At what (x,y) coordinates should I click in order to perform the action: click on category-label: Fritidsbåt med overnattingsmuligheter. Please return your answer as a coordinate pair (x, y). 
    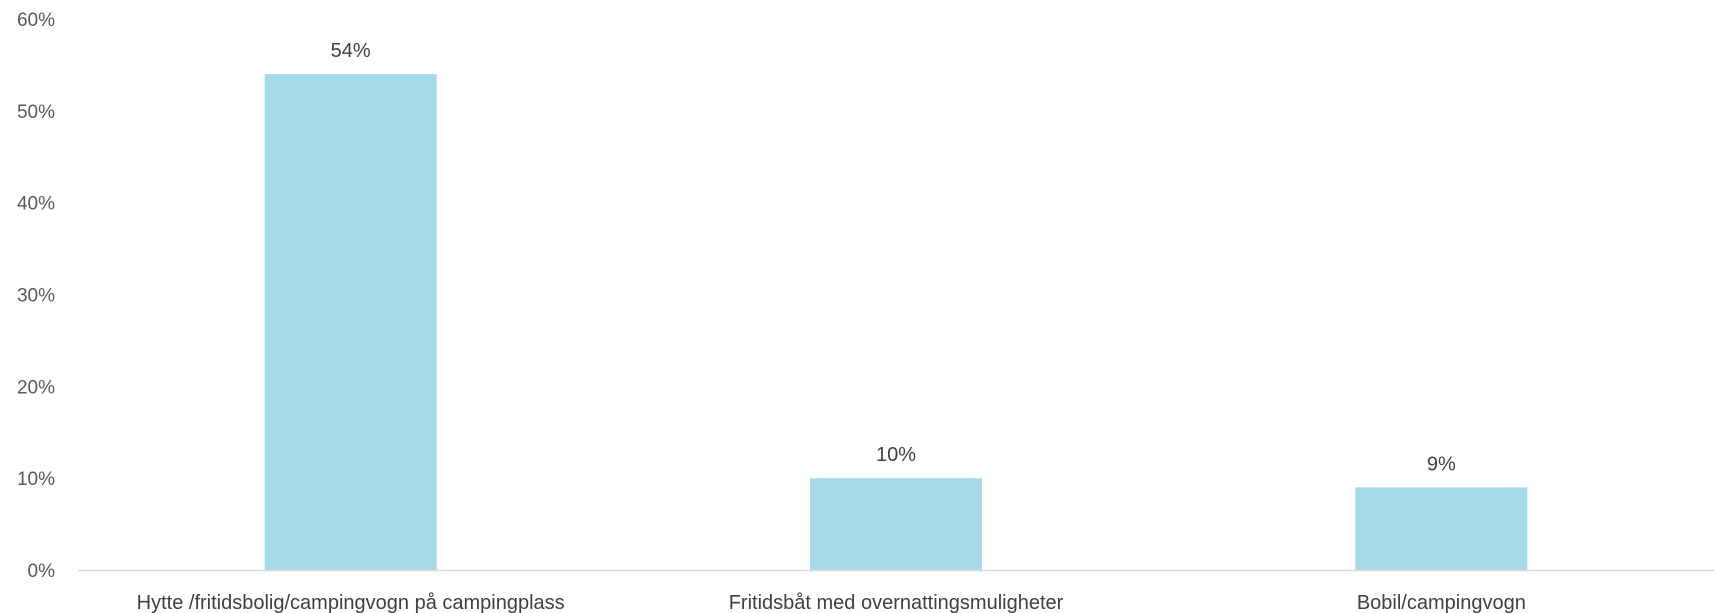
    Looking at the image, I should click on (896, 602).